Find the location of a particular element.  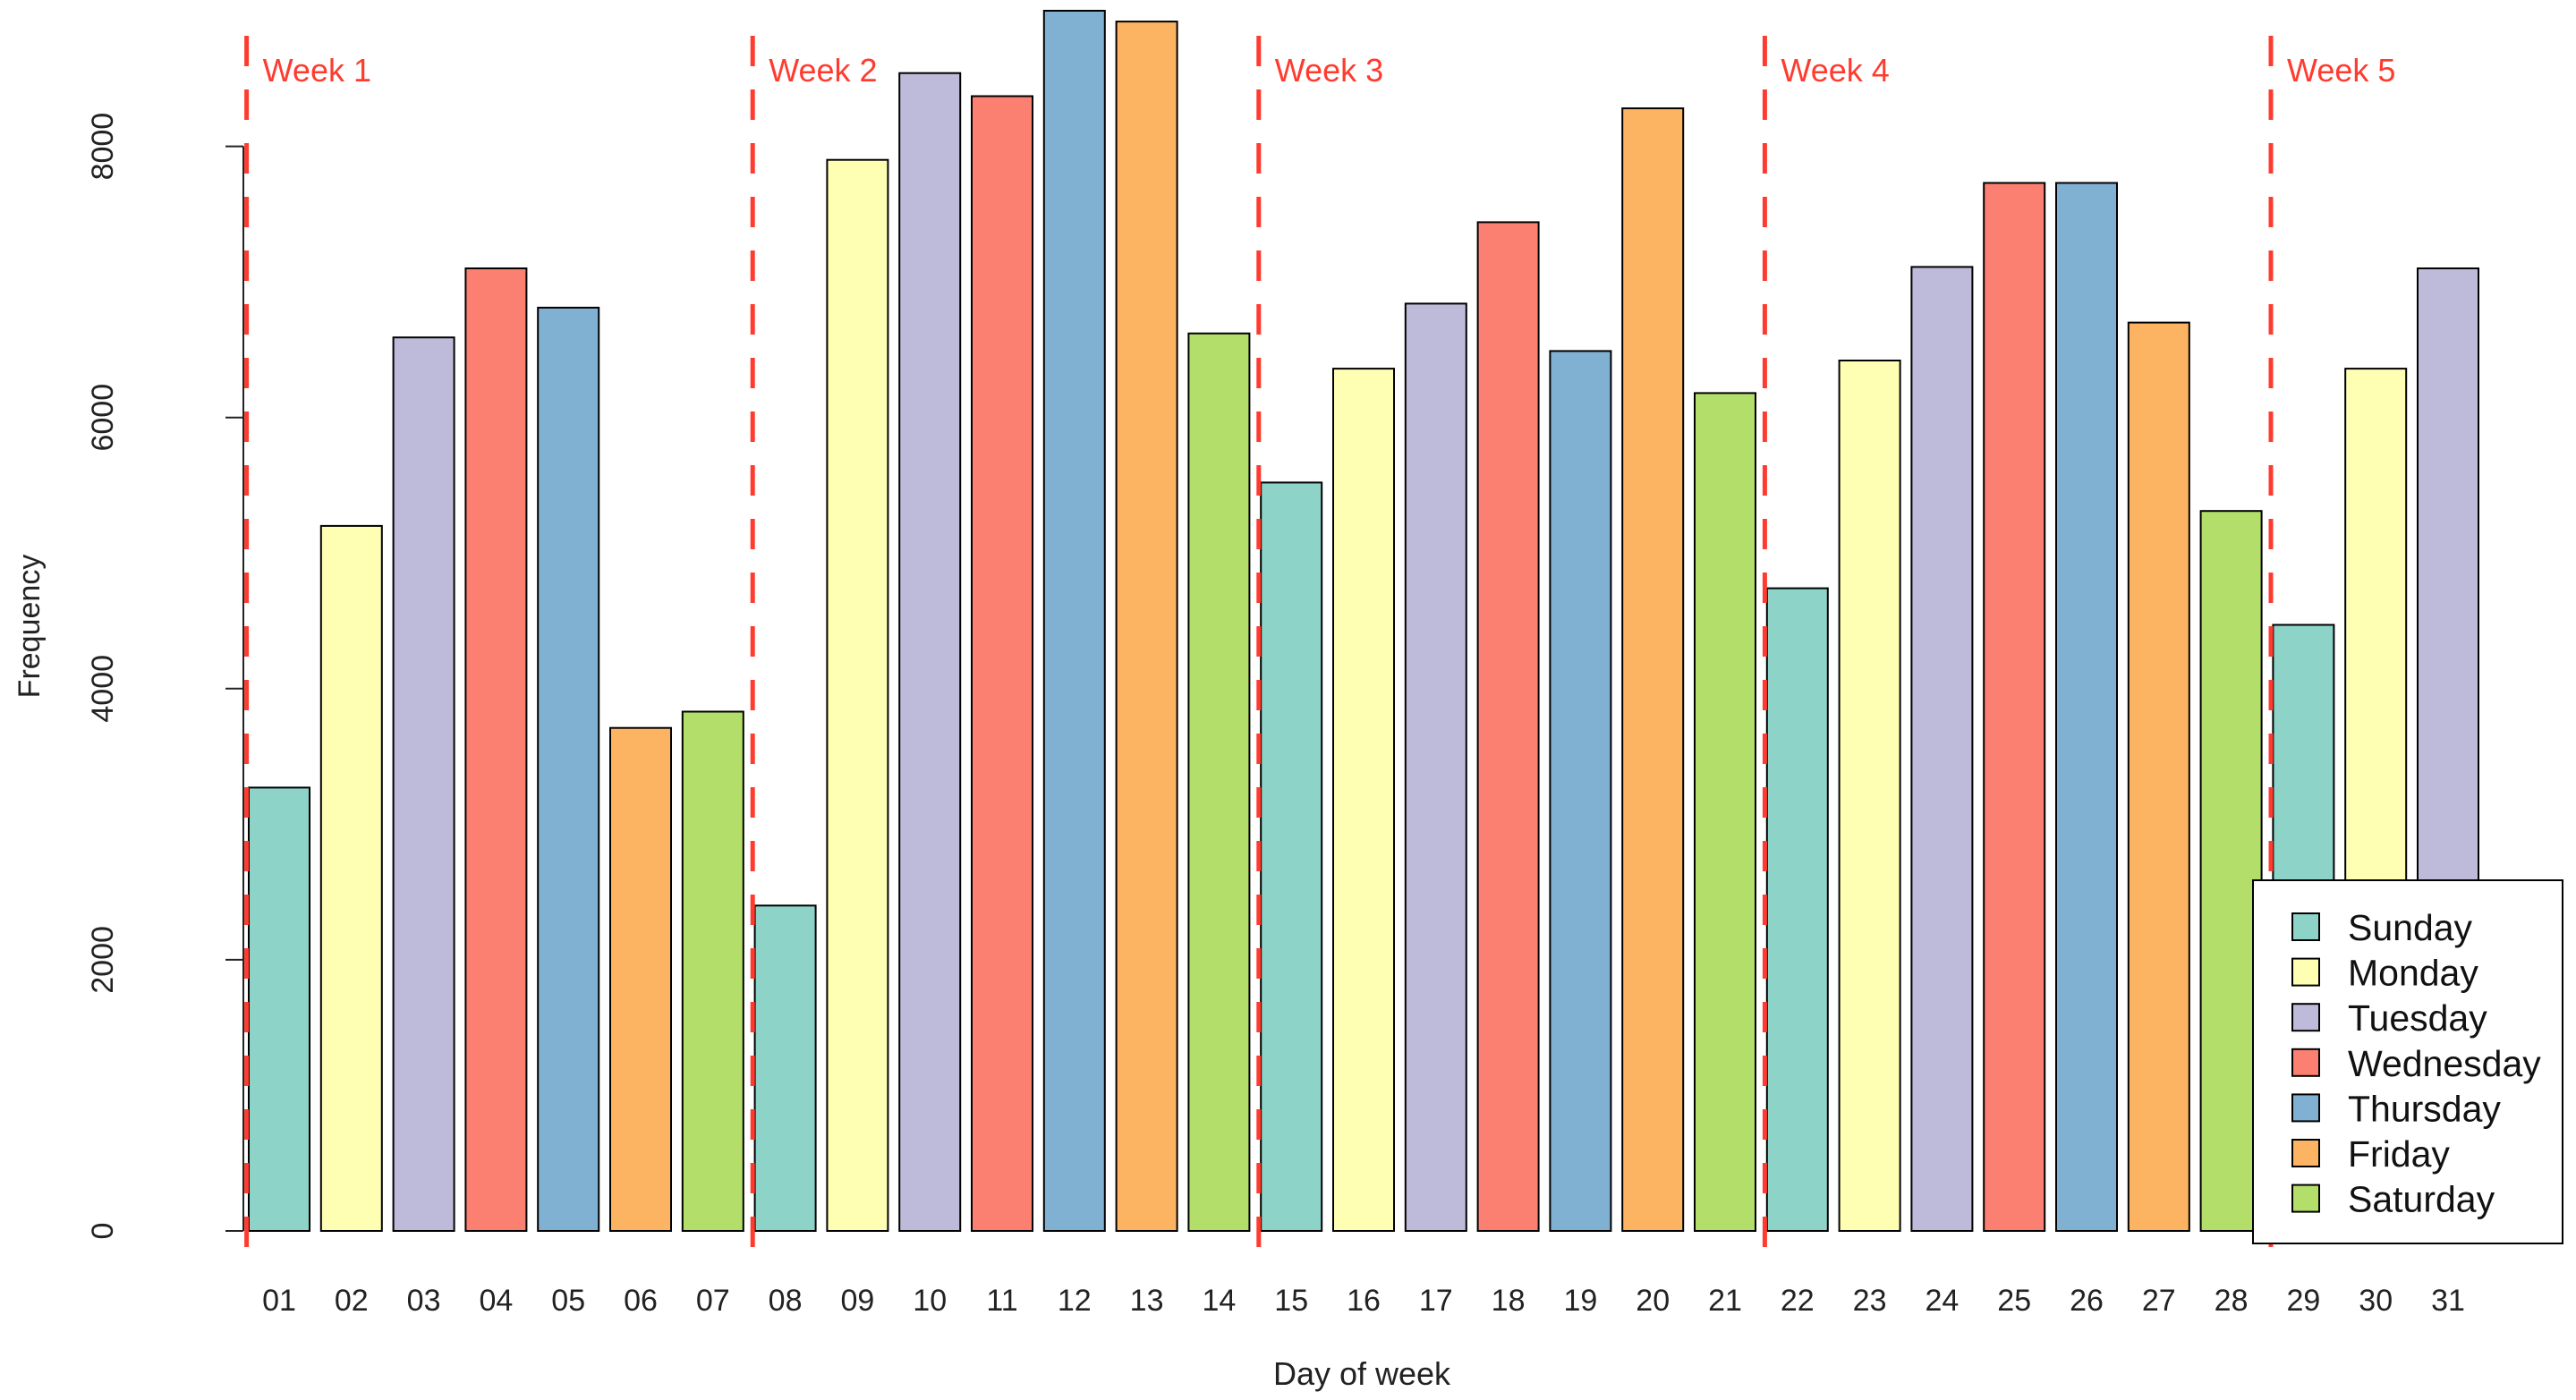

x-tick-label-26: 26 is located at coordinates (2087, 1301).